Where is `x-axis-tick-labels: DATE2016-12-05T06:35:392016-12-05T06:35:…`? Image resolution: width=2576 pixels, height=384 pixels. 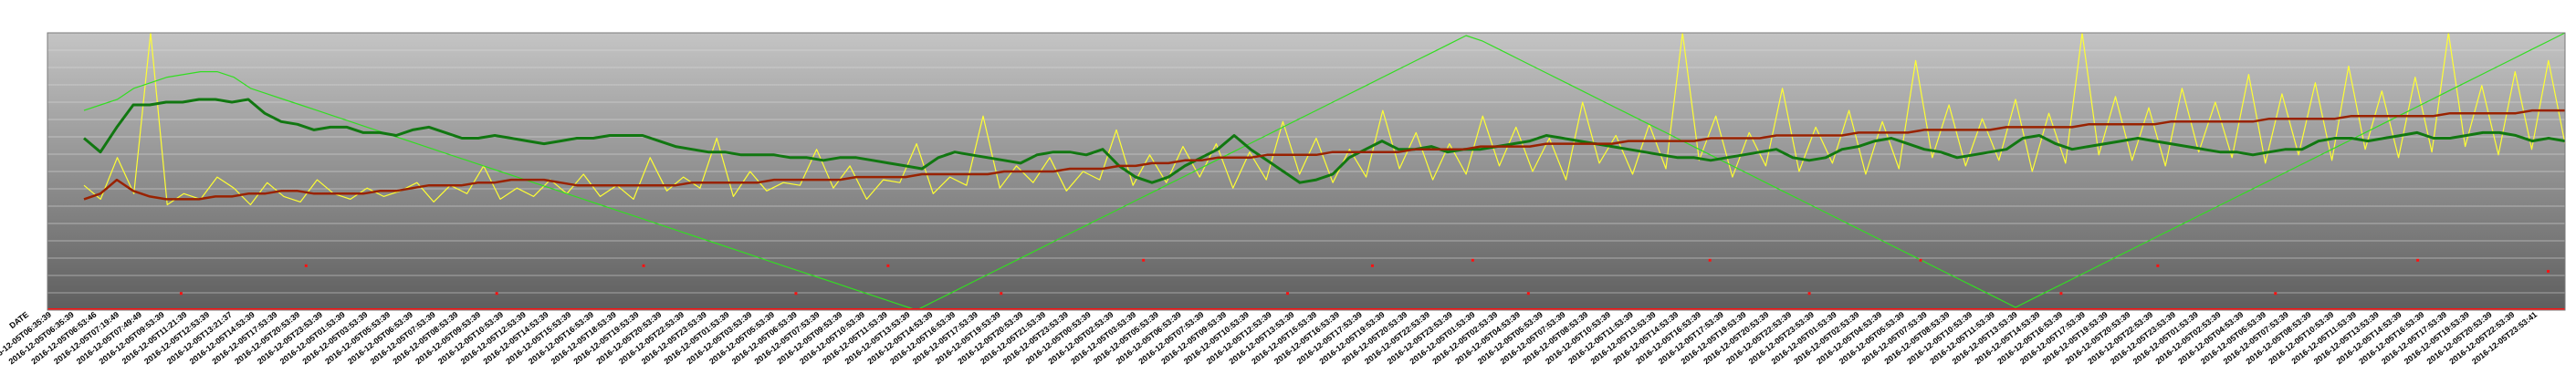
x-axis-tick-labels: DATE2016-12-05T06:35:392016-12-05T06:35:… is located at coordinates (1270, 339).